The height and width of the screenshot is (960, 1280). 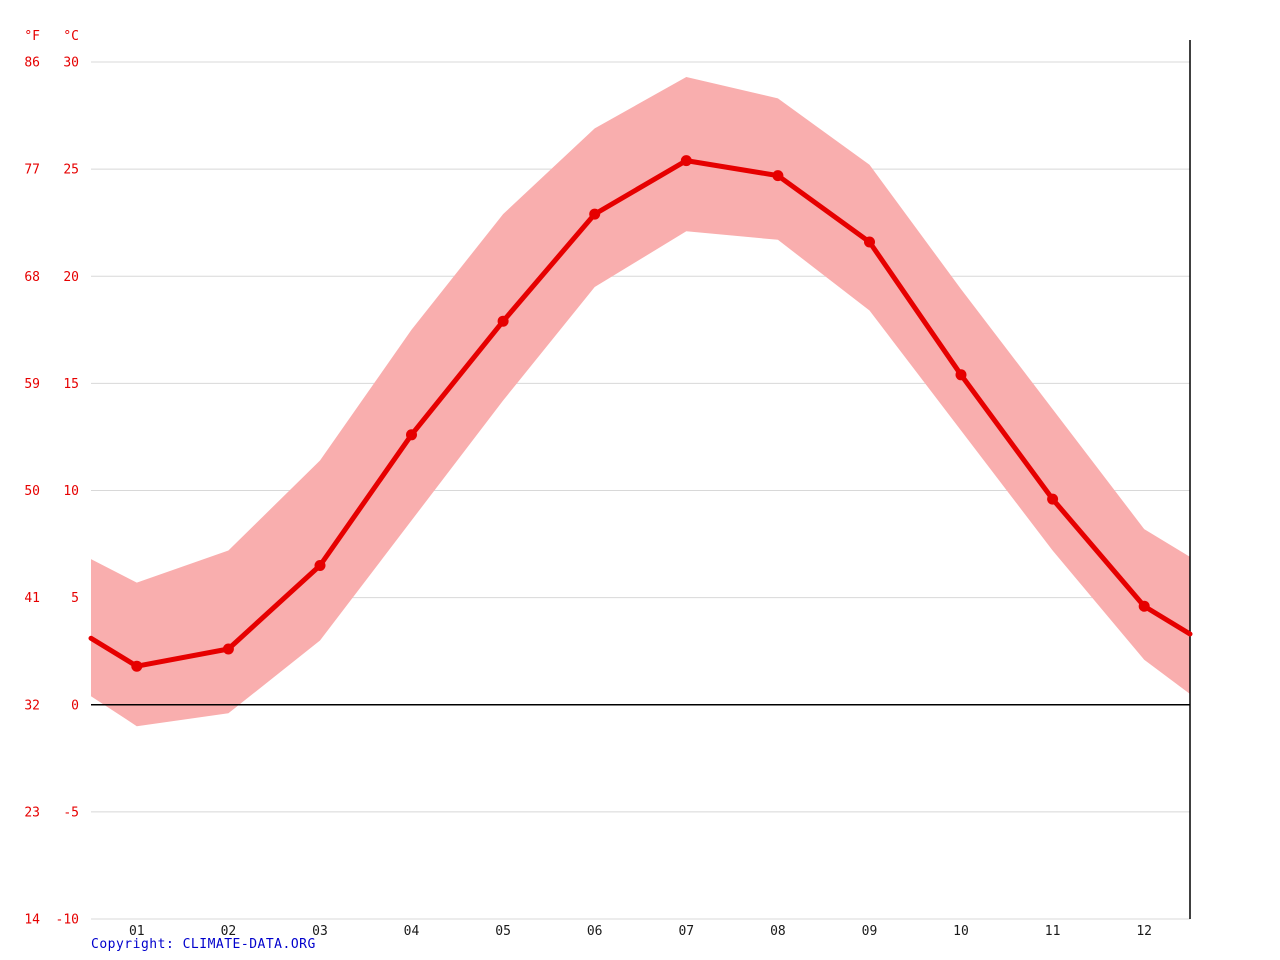 I want to click on x-tick-month: 03, so click(x=320, y=931).